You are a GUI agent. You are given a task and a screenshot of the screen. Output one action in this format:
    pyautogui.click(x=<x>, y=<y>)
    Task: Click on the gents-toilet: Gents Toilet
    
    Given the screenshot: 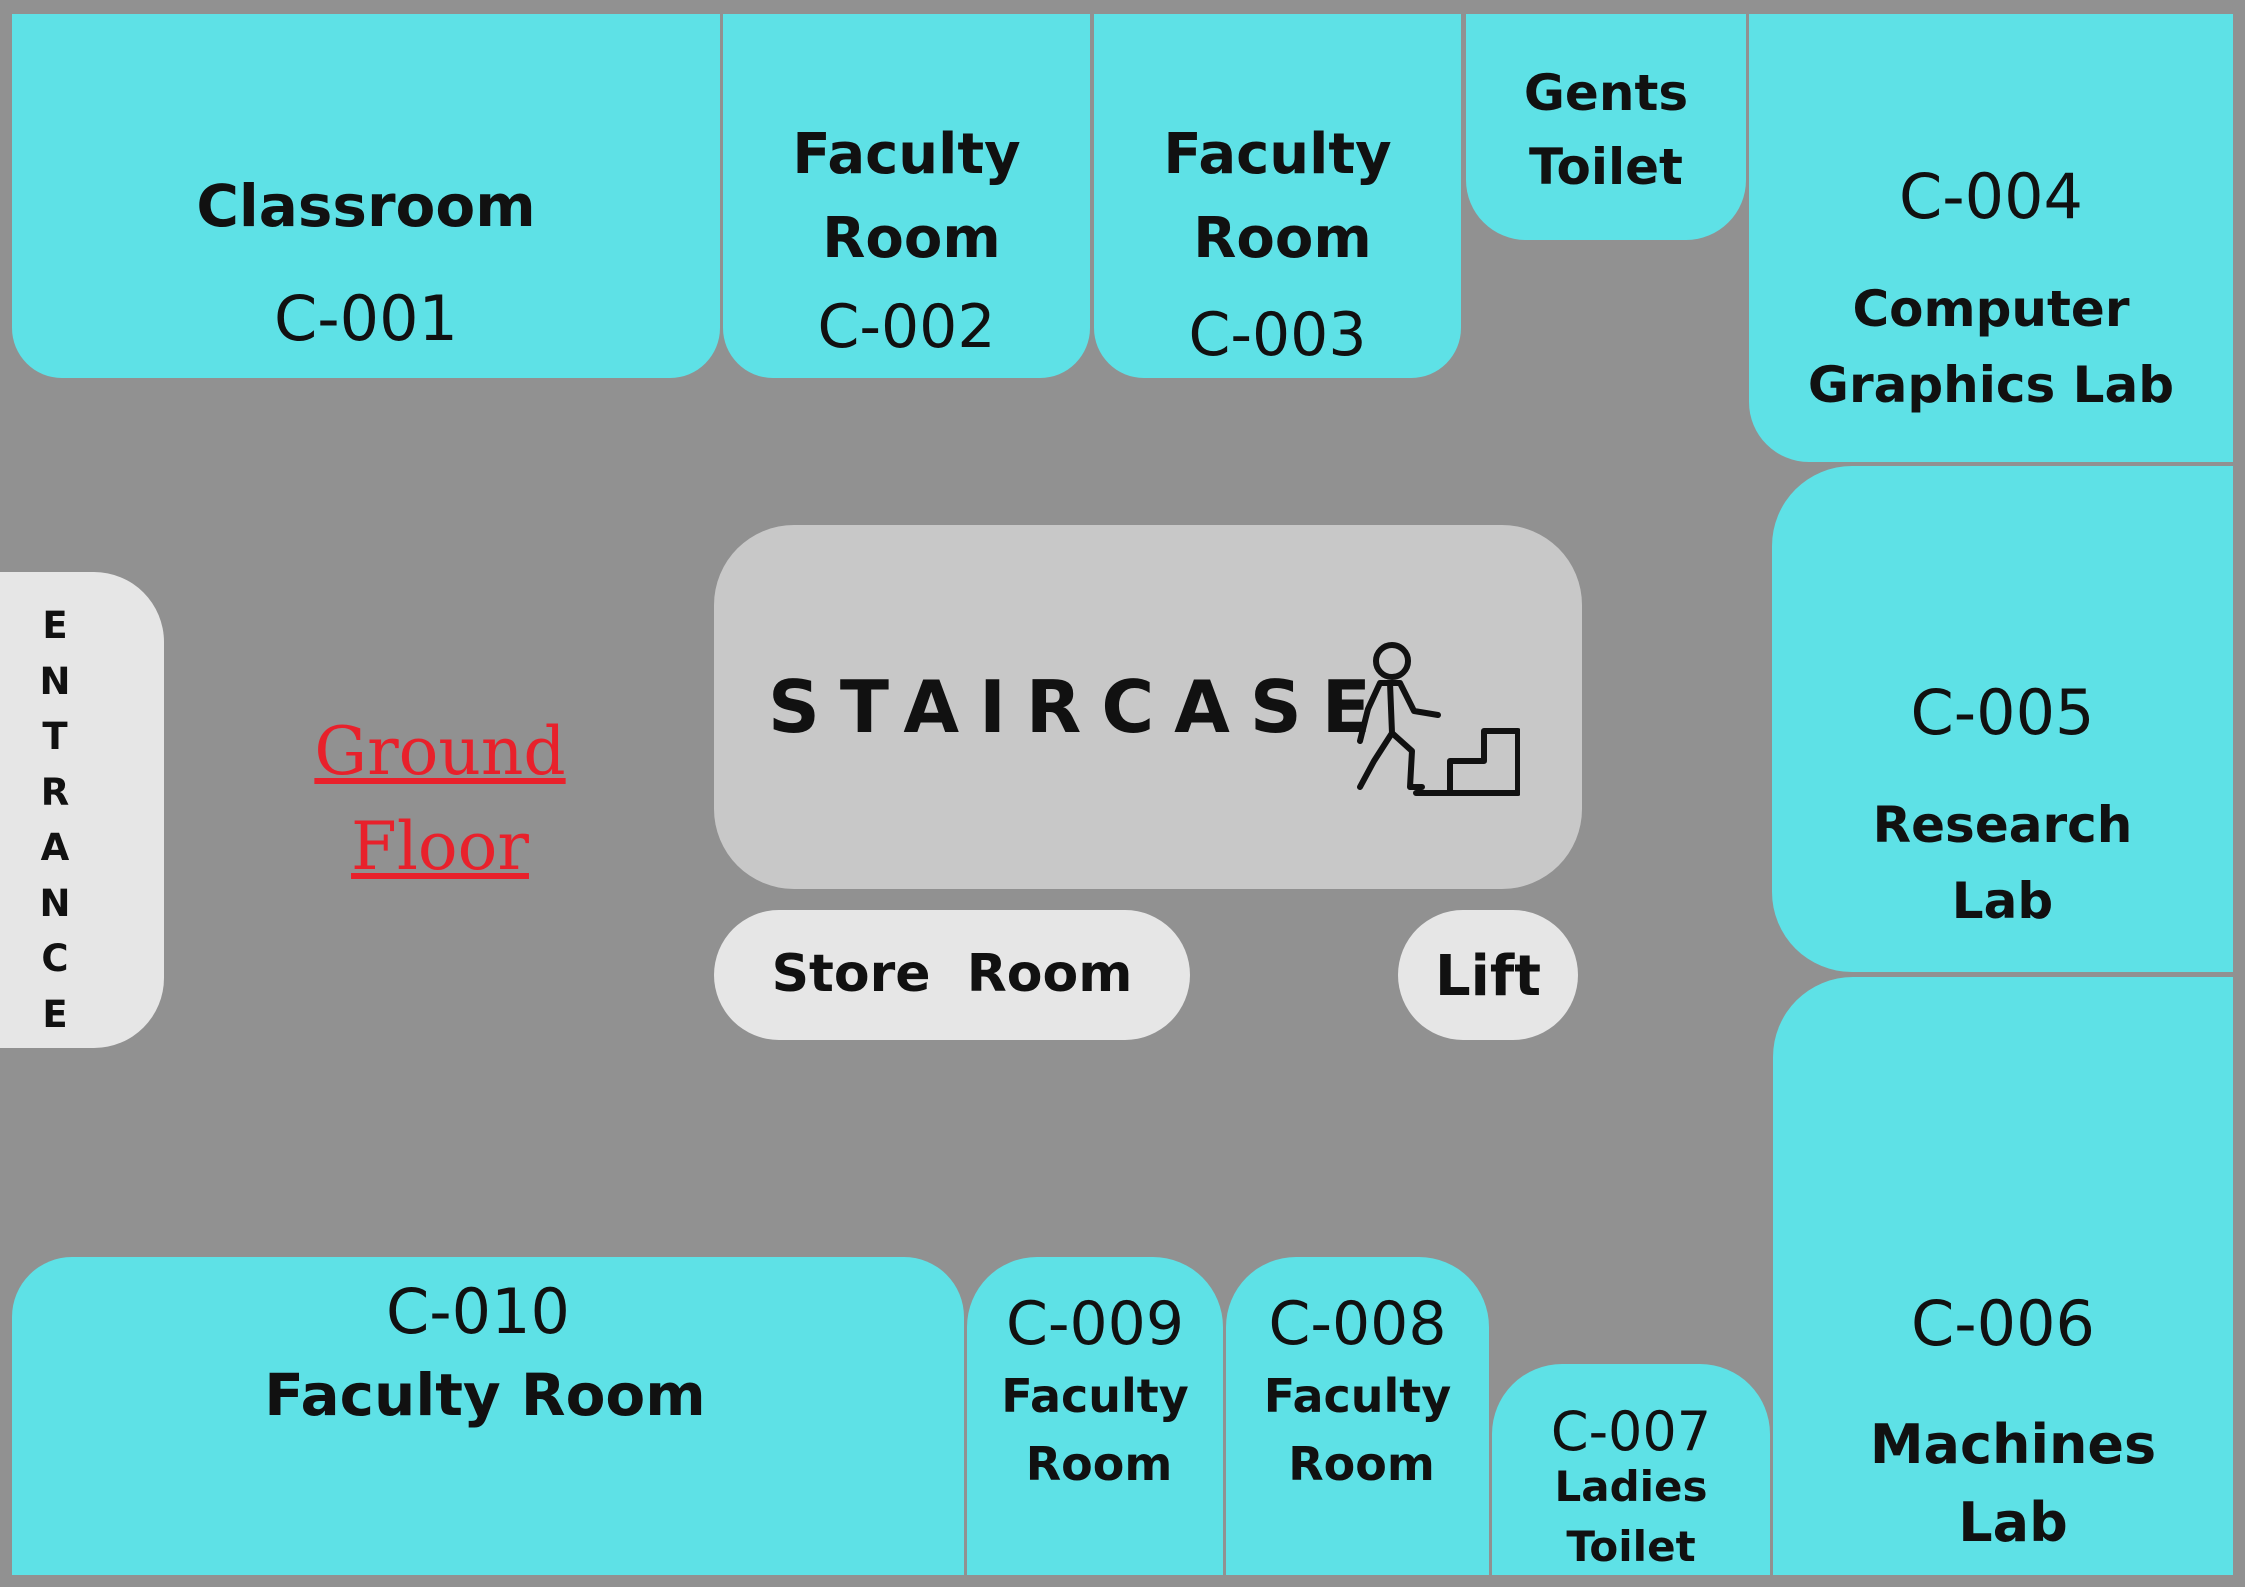 What is the action you would take?
    pyautogui.click(x=1606, y=127)
    